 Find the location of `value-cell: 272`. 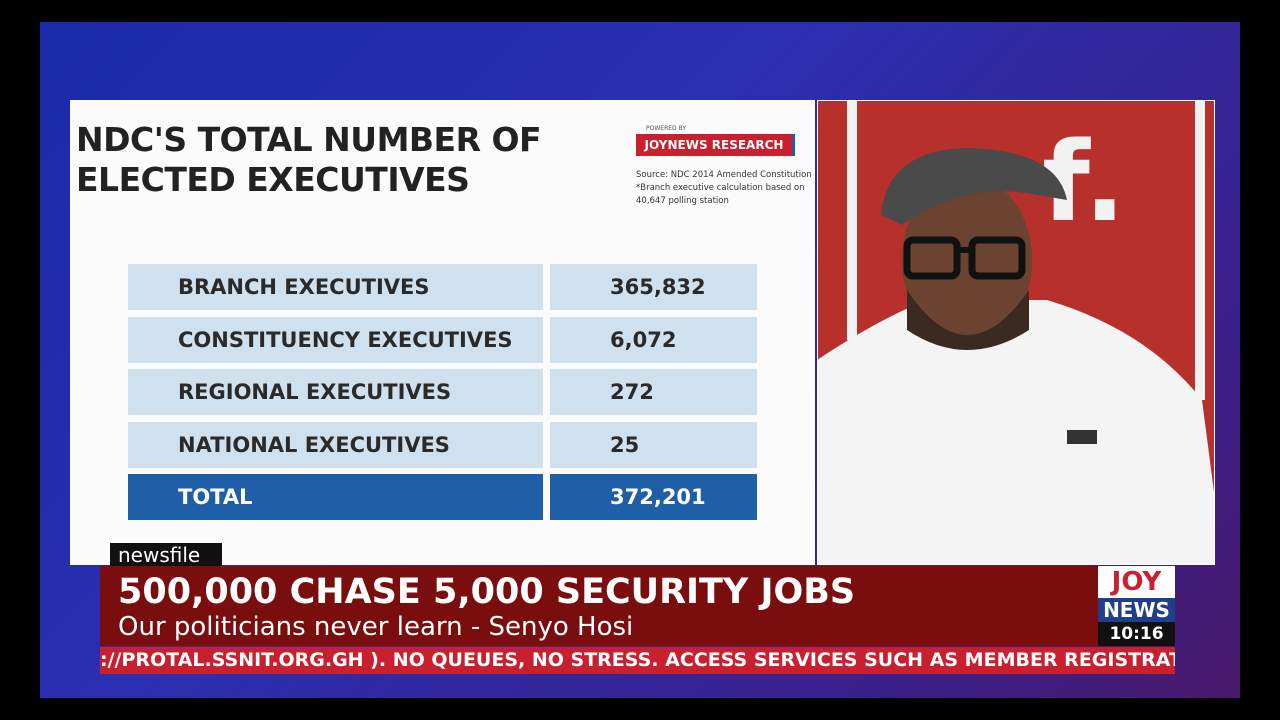

value-cell: 272 is located at coordinates (653, 392).